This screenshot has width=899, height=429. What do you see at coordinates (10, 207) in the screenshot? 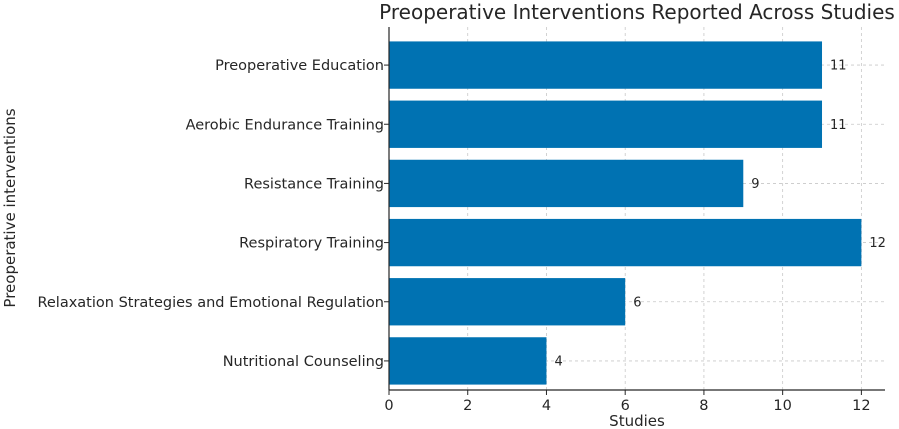
I see `y-axis-label: Preoperative interventions` at bounding box center [10, 207].